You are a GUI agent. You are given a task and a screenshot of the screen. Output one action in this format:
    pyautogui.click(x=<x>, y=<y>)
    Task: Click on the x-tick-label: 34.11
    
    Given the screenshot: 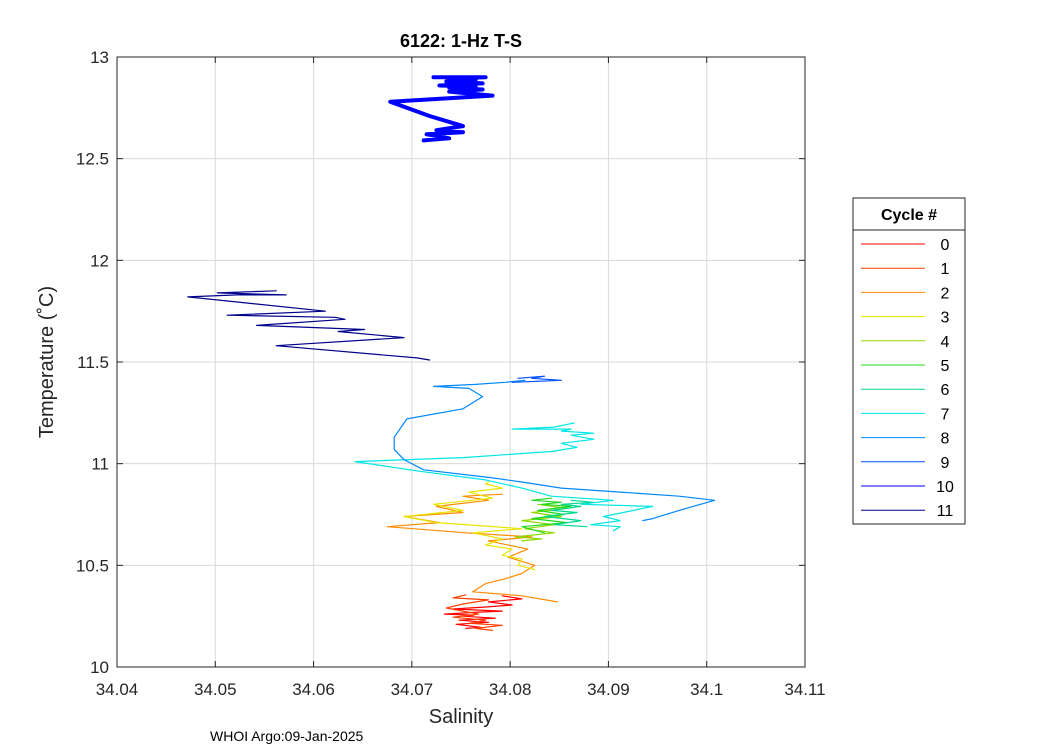 What is the action you would take?
    pyautogui.click(x=804, y=689)
    